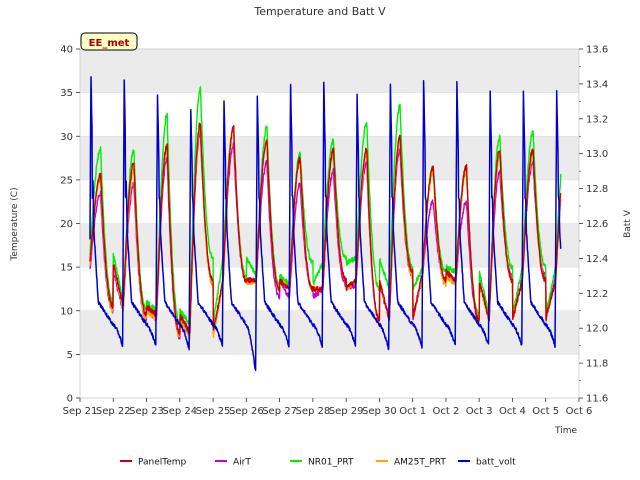  What do you see at coordinates (66, 268) in the screenshot?
I see `y-tick-label: 15` at bounding box center [66, 268].